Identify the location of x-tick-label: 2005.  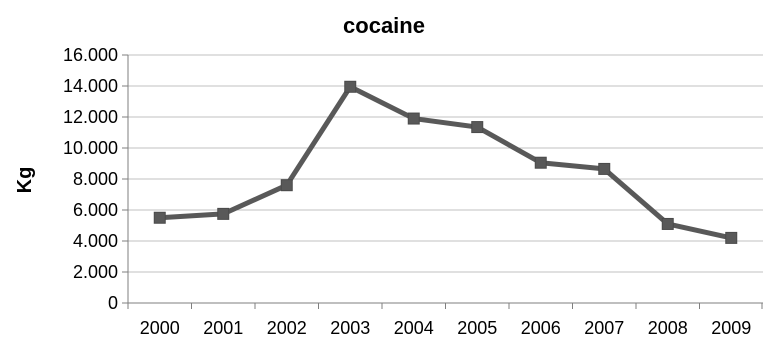
(477, 328).